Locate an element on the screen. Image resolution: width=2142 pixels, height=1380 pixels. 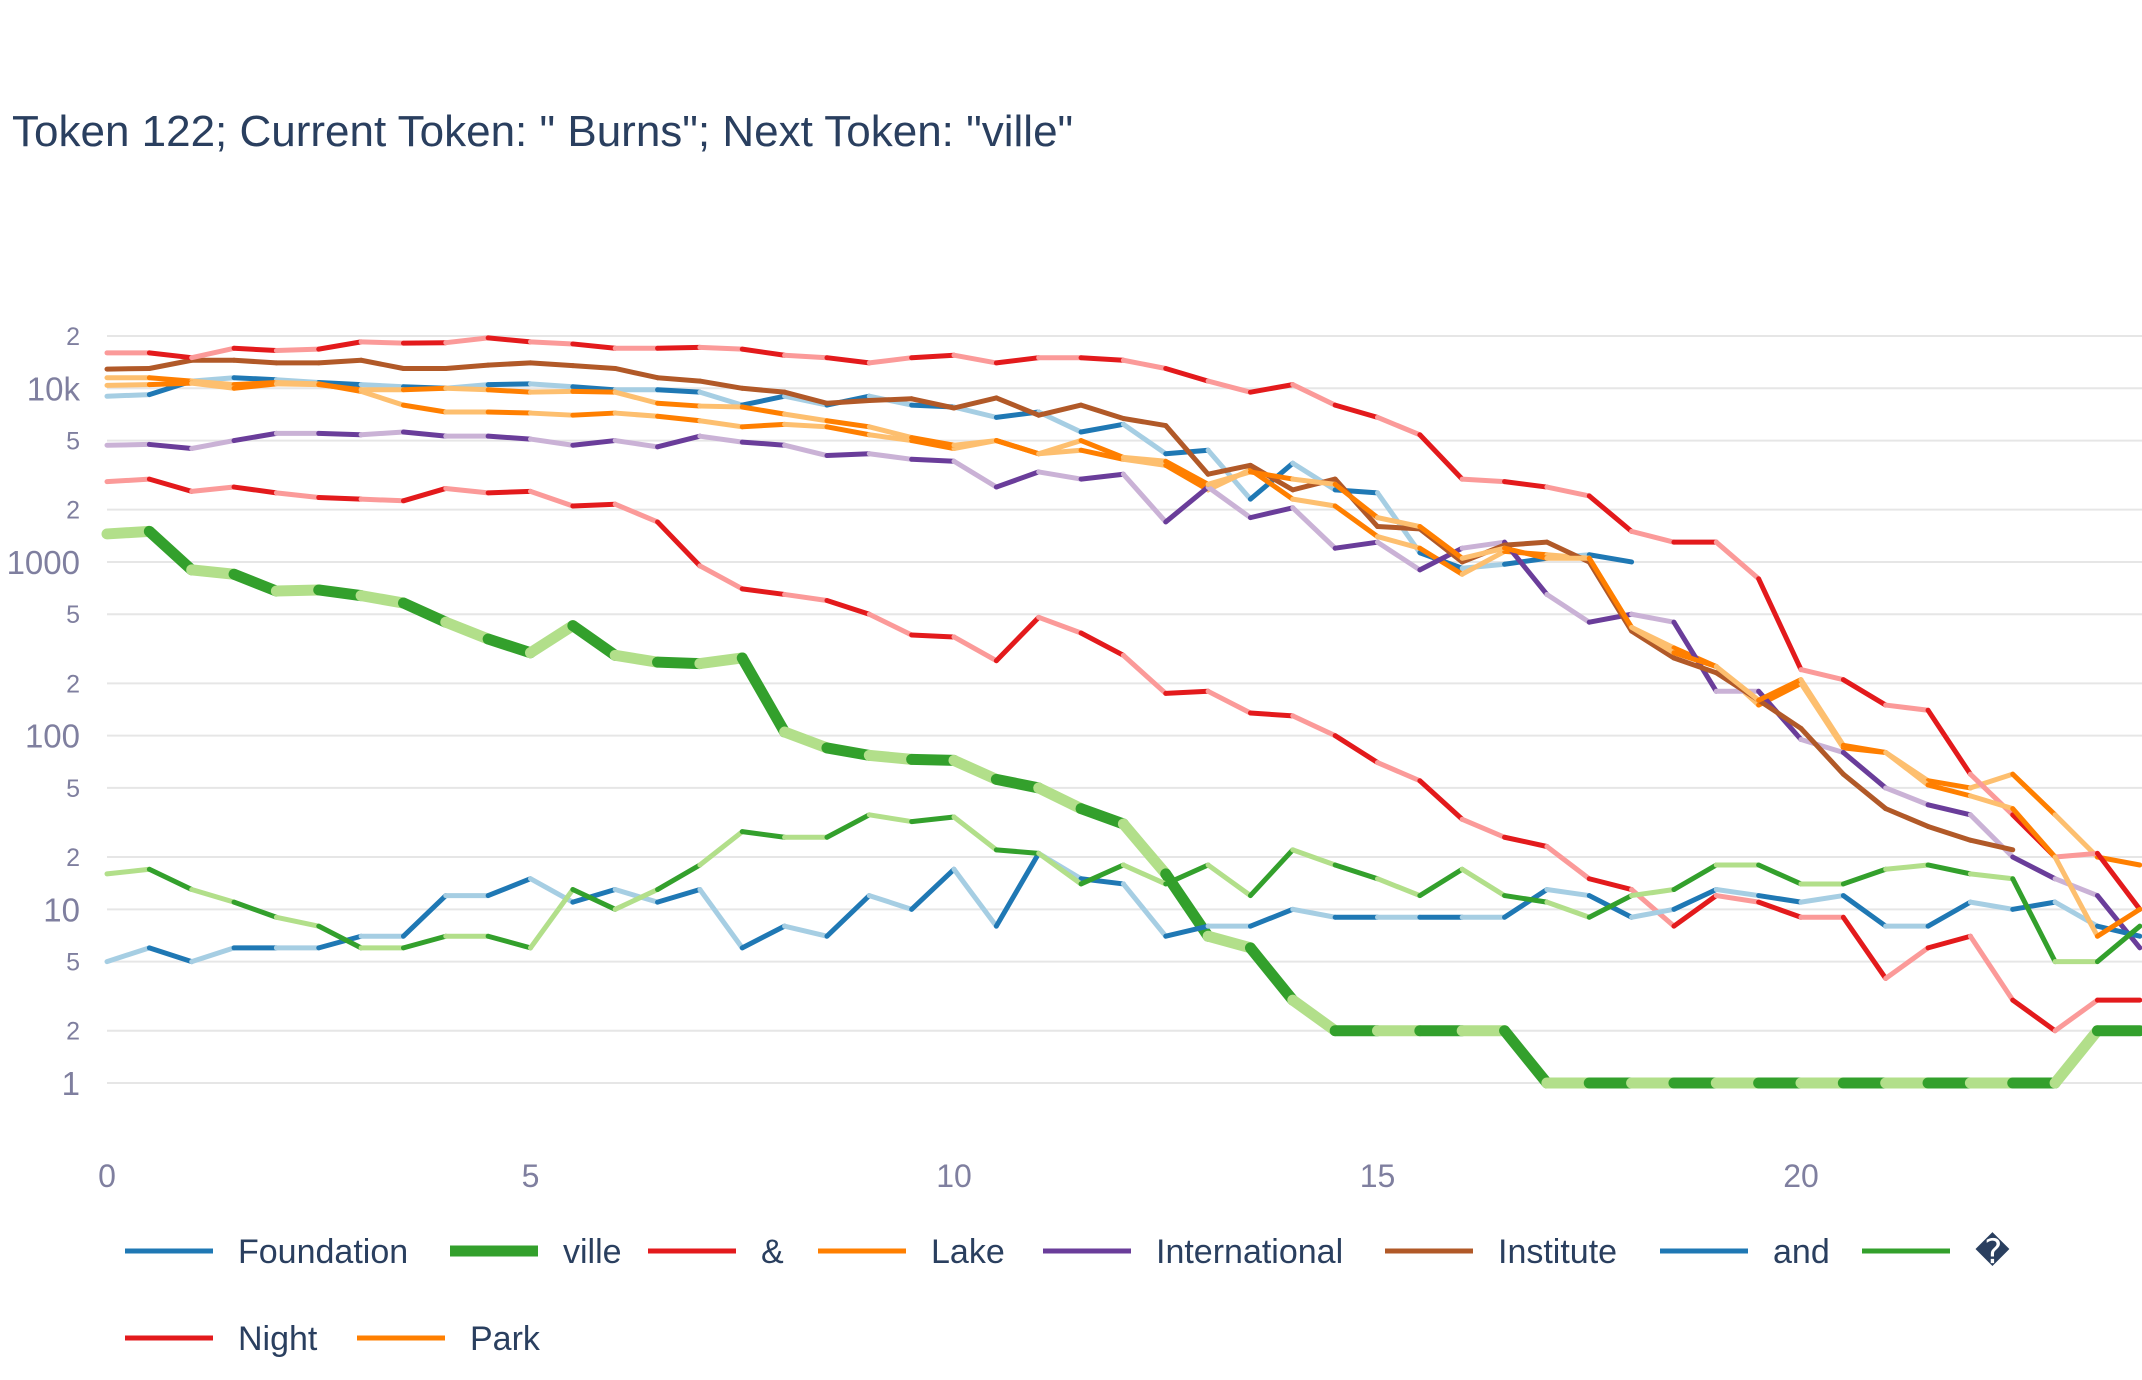
legend-item: Lake is located at coordinates (911, 1252).